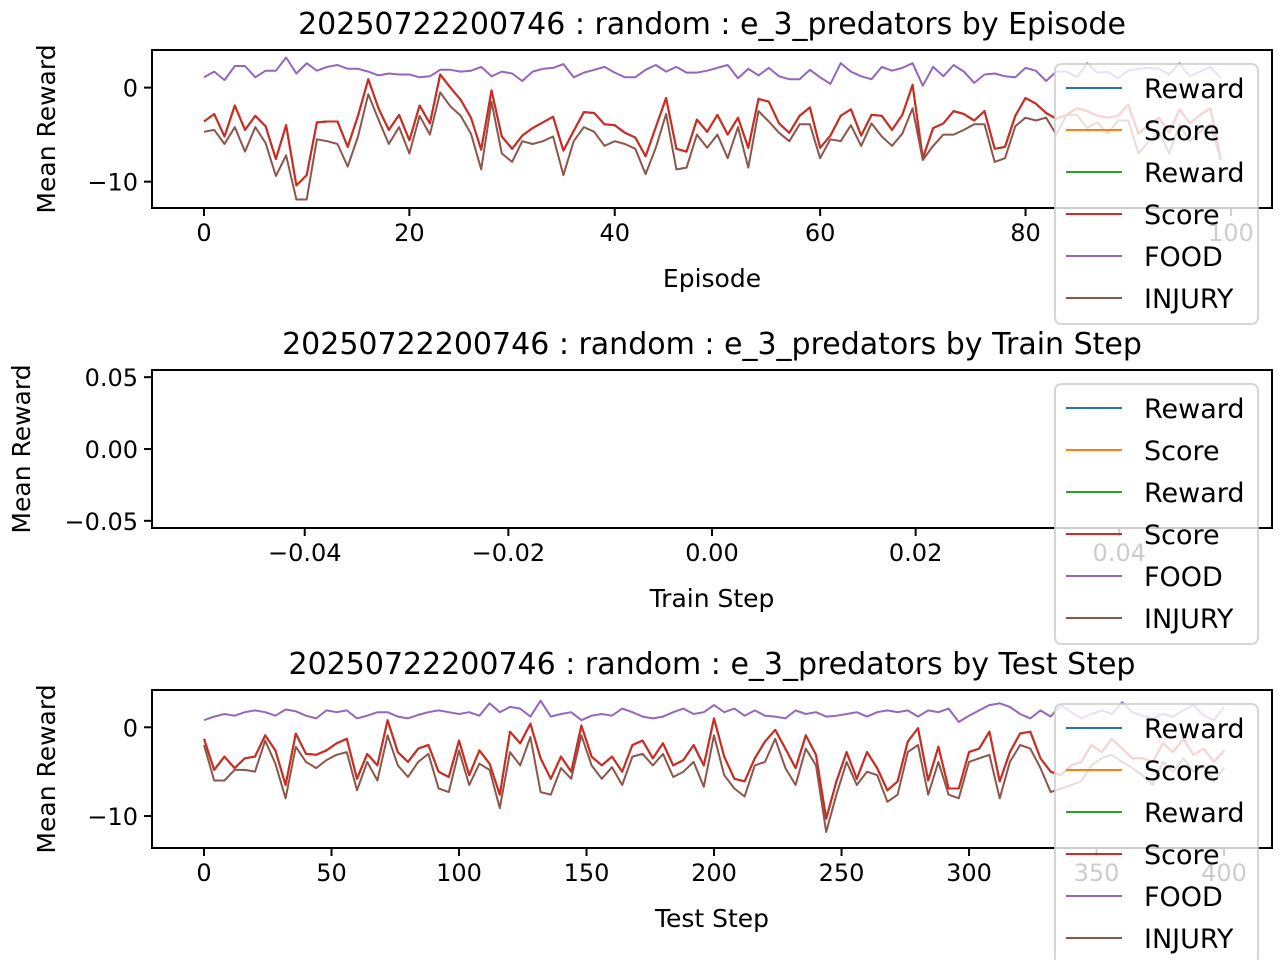 The image size is (1280, 960). I want to click on x-axis-label: Test Step, so click(711, 918).